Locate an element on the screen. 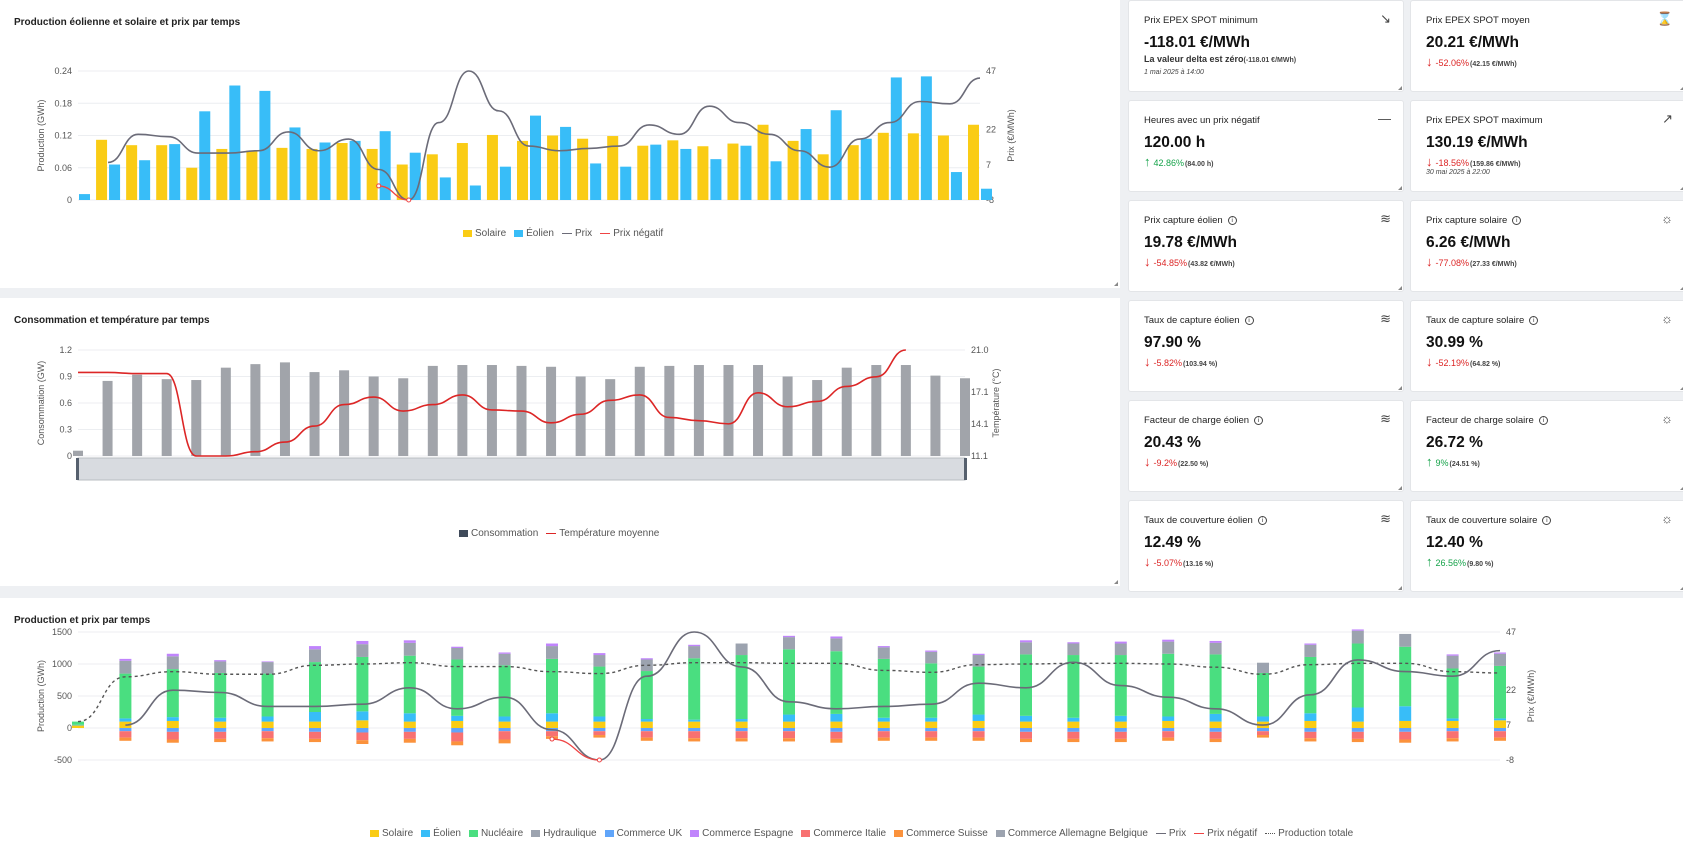  legend-item: Consommation is located at coordinates (498, 533).